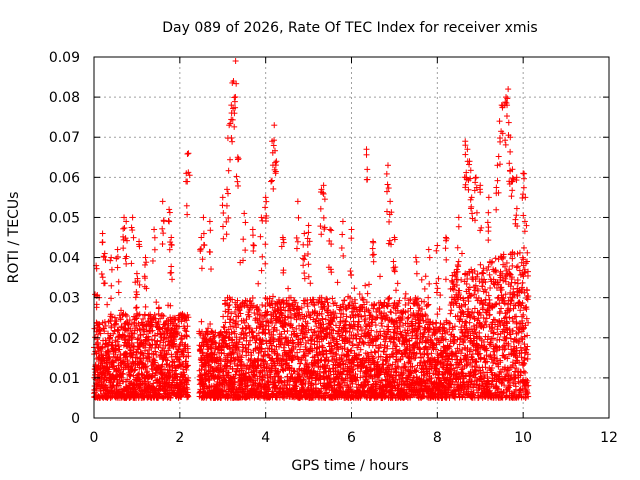 The height and width of the screenshot is (480, 640). I want to click on y-axis-label: ROTI / TECUs, so click(14, 238).